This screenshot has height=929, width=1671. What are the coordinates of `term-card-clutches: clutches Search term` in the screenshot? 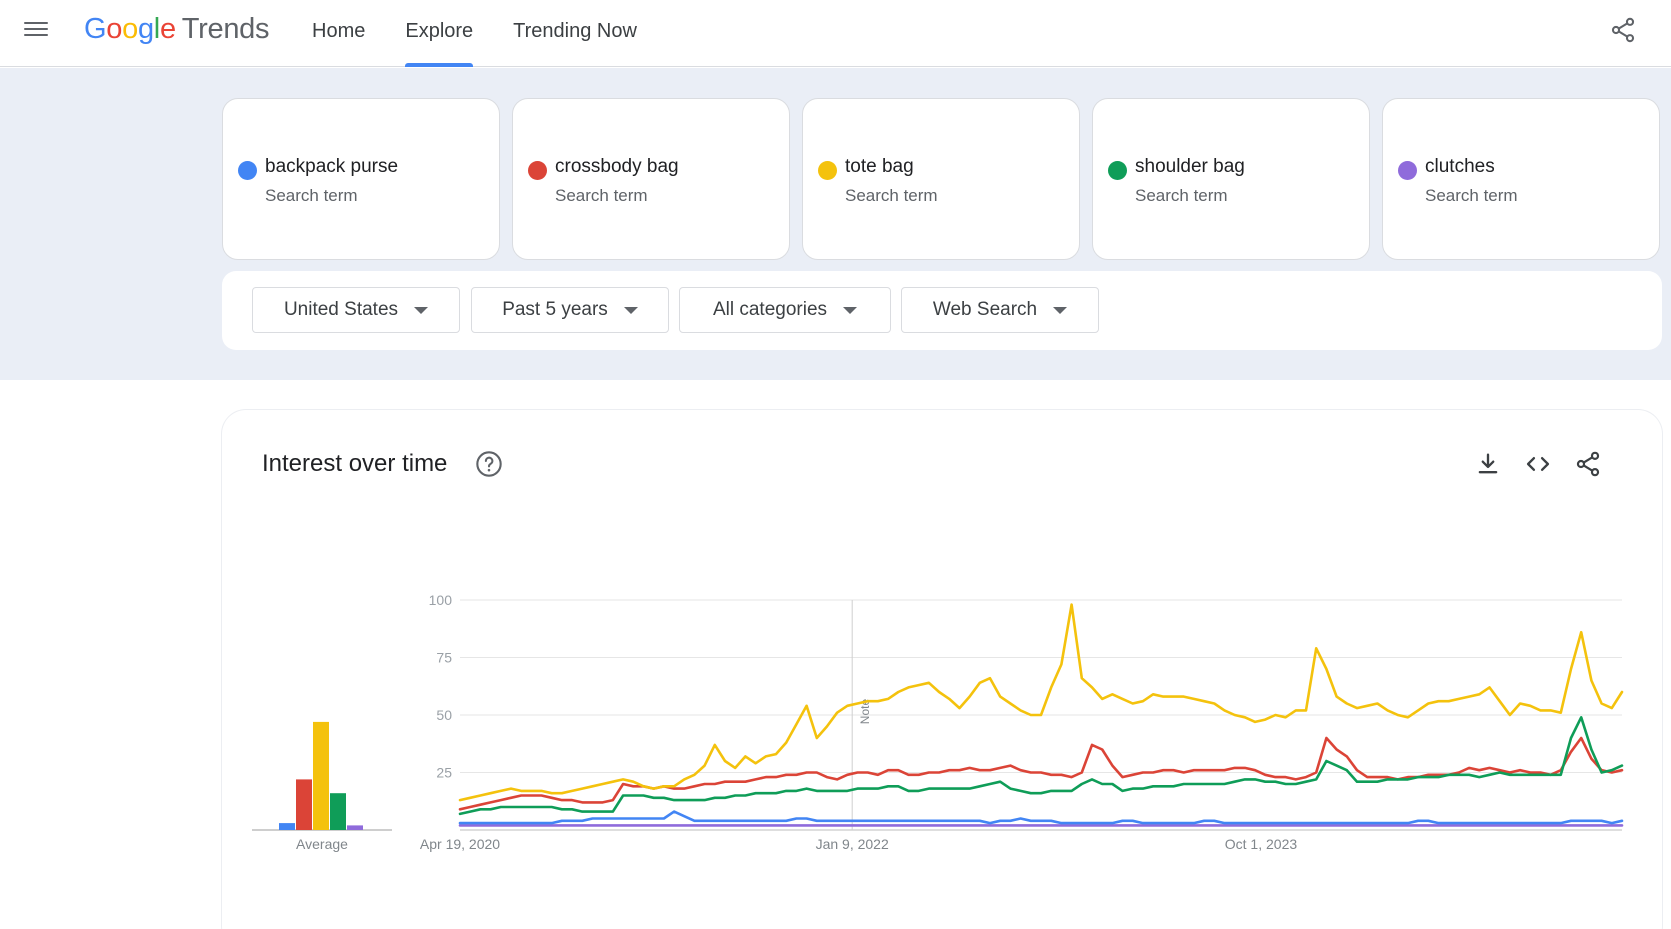 It's located at (1521, 179).